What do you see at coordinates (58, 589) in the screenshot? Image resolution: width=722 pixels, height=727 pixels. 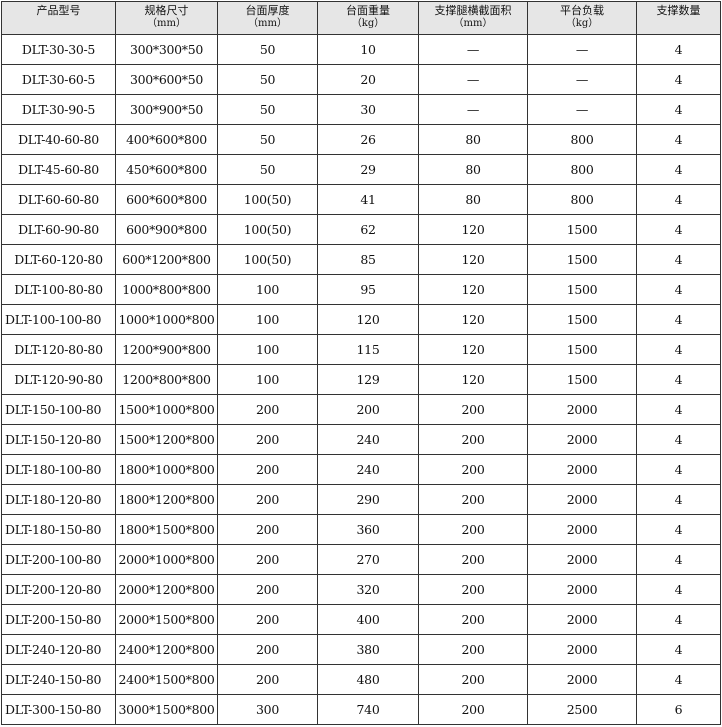 I see `table-cell: DLT-200-120-80` at bounding box center [58, 589].